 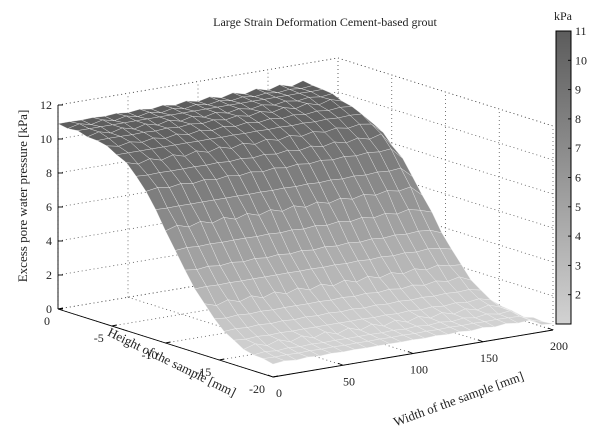 What do you see at coordinates (559, 346) in the screenshot?
I see `x-tick-label: 200` at bounding box center [559, 346].